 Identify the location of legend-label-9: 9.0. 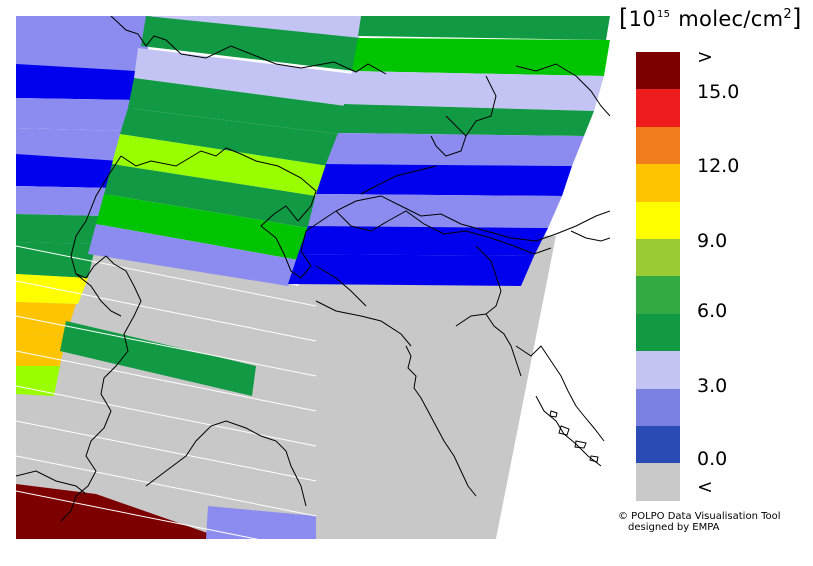
(712, 241).